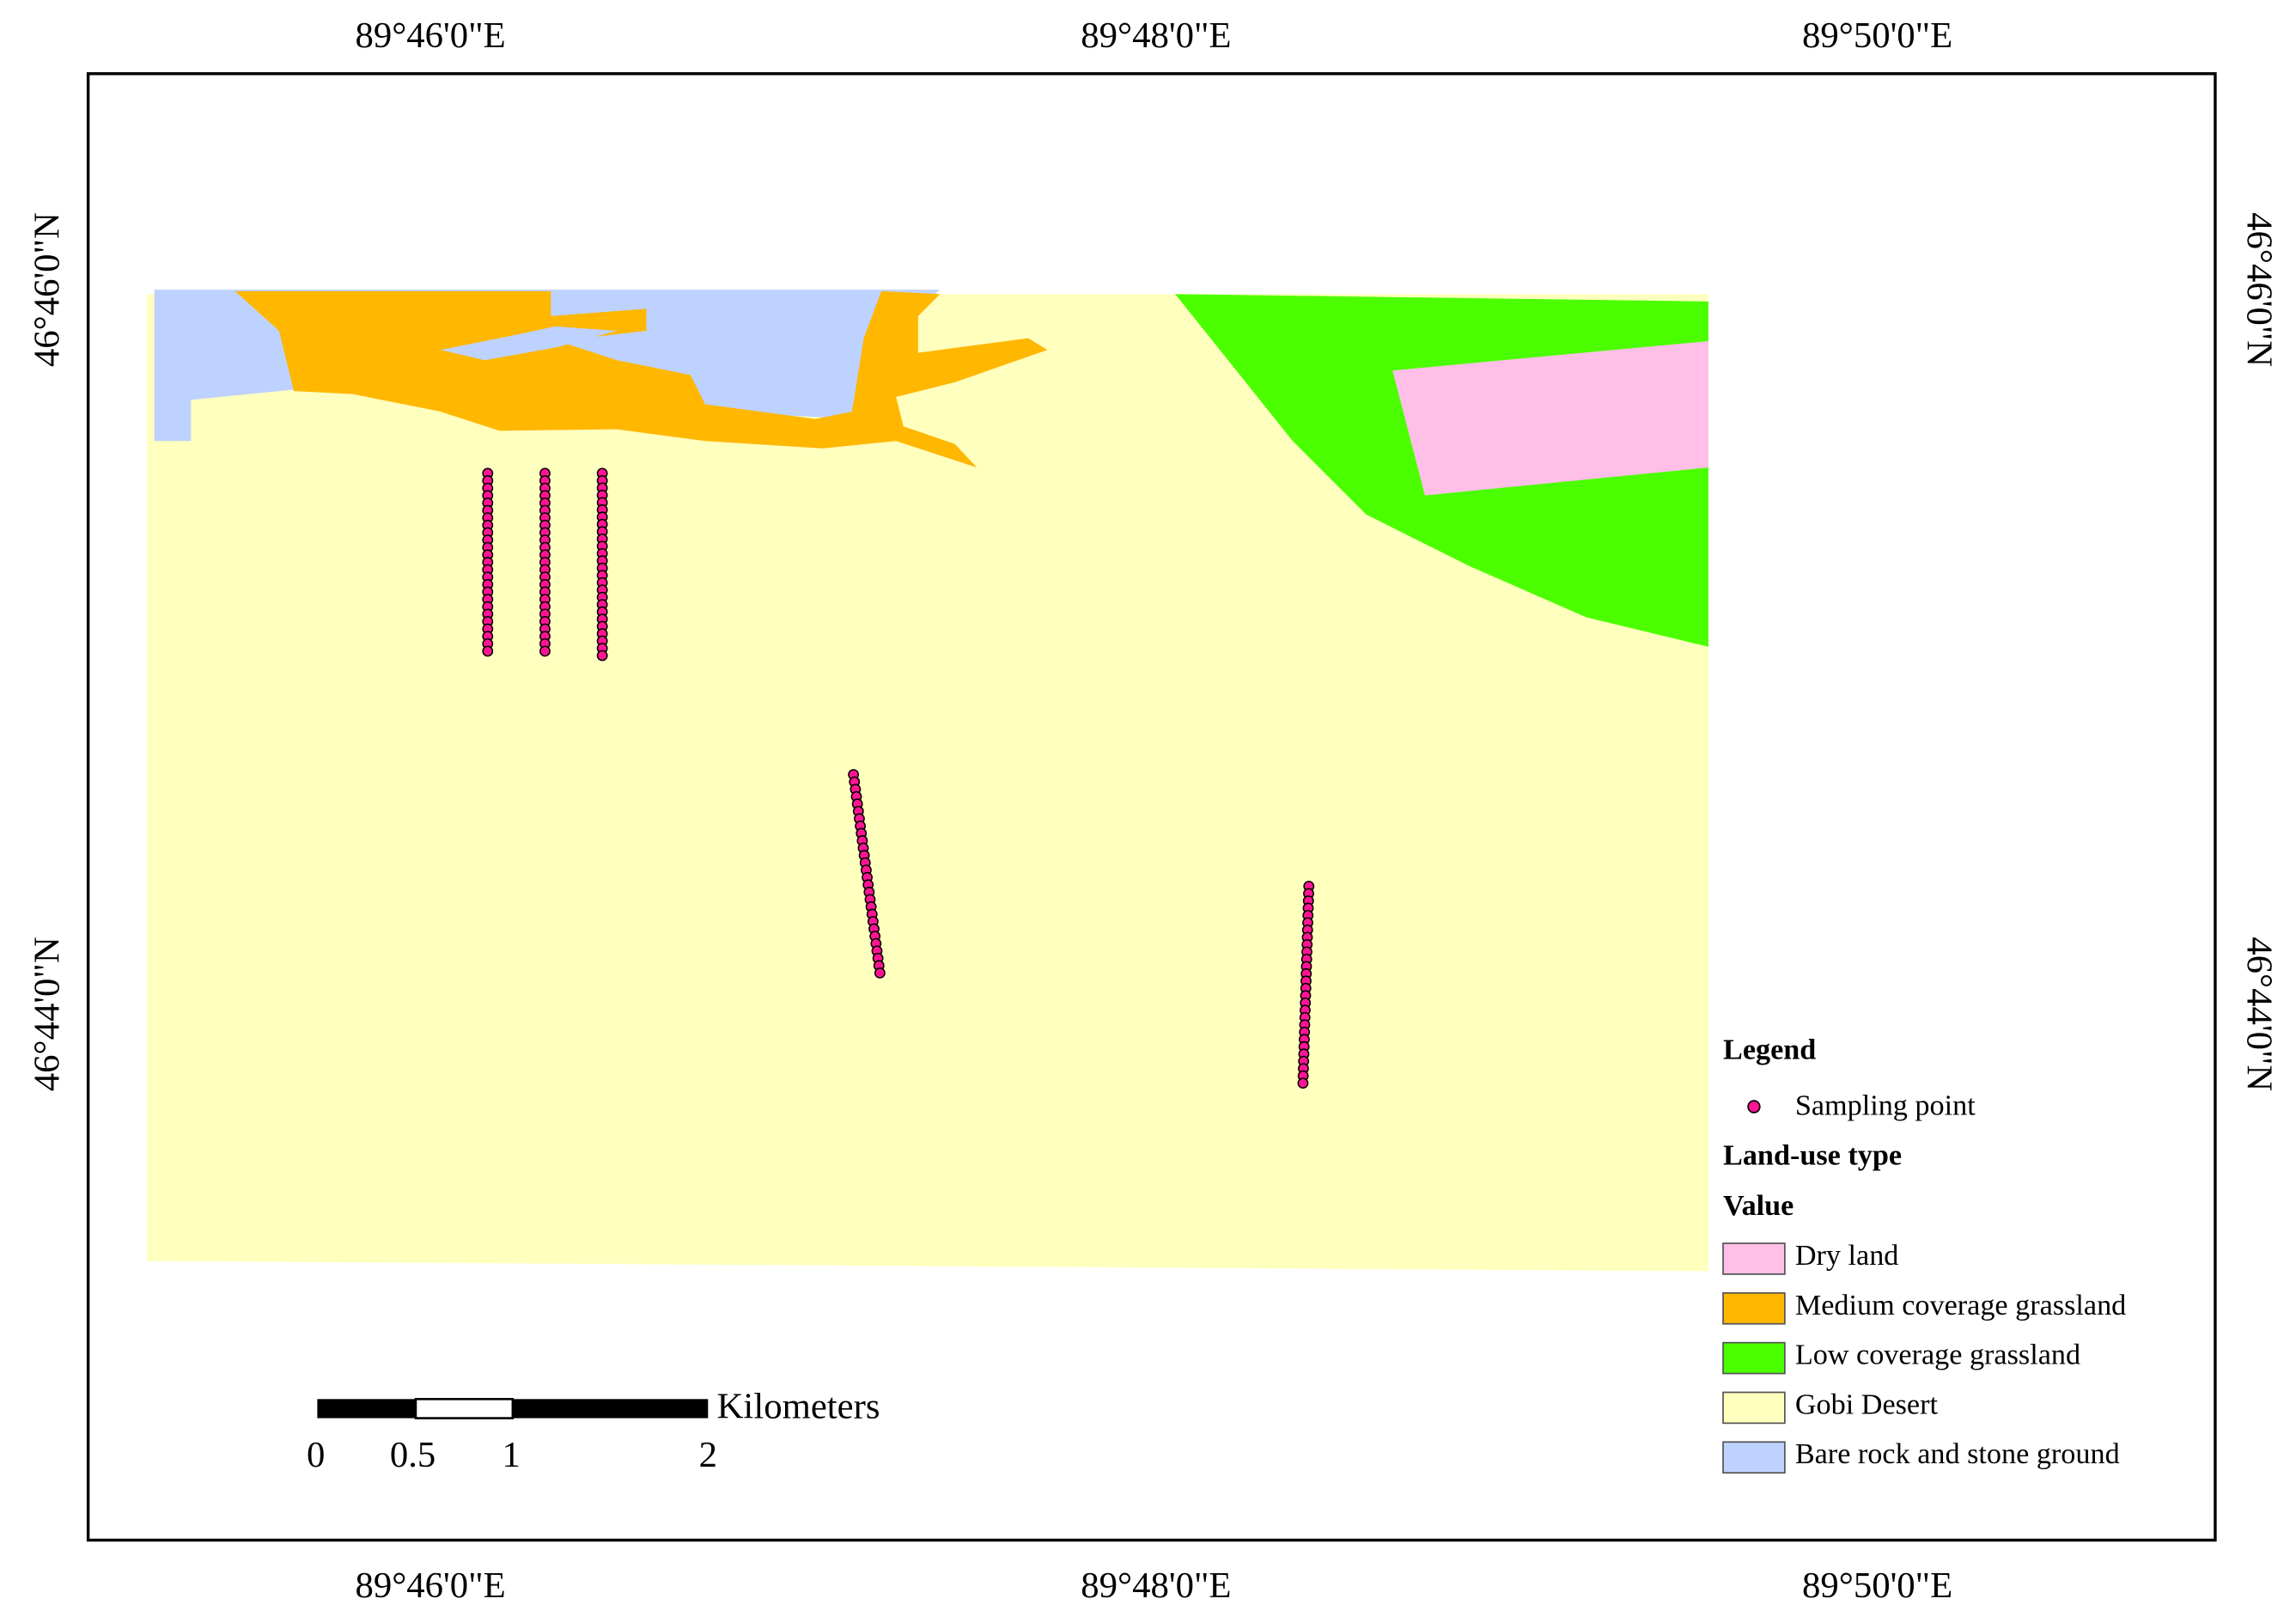 This screenshot has width=2296, height=1605. Describe the element at coordinates (412, 1455) in the screenshot. I see `scale-bar-label: 0.5` at that location.